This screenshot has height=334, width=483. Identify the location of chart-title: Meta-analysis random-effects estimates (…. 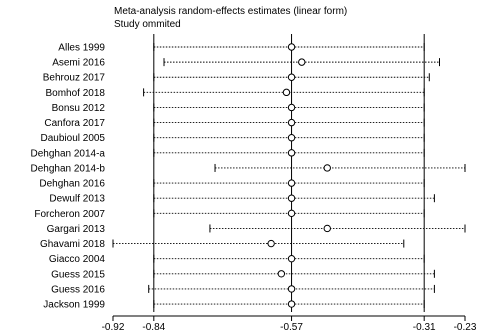
(230, 11).